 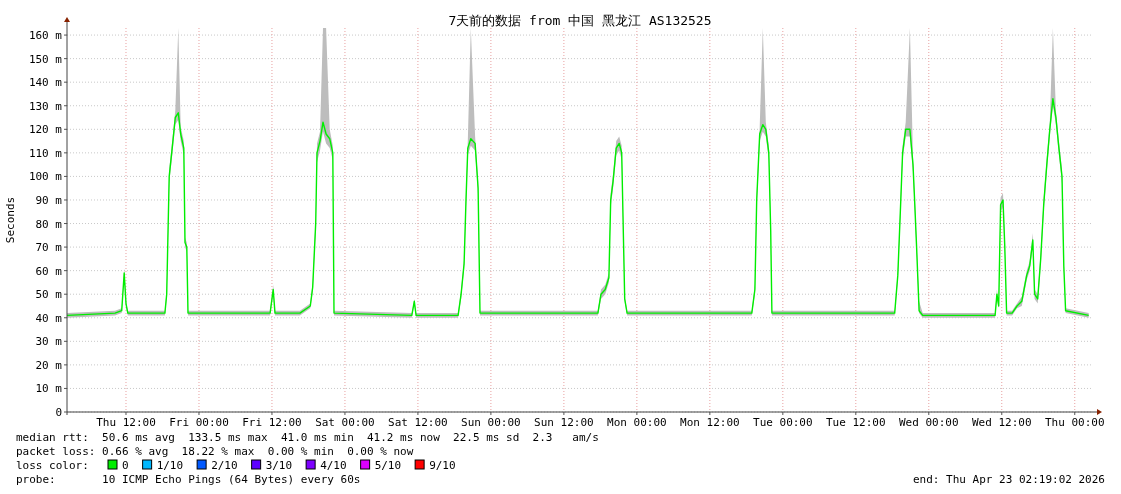 I want to click on y-tick-label: 50 m, so click(x=49, y=295).